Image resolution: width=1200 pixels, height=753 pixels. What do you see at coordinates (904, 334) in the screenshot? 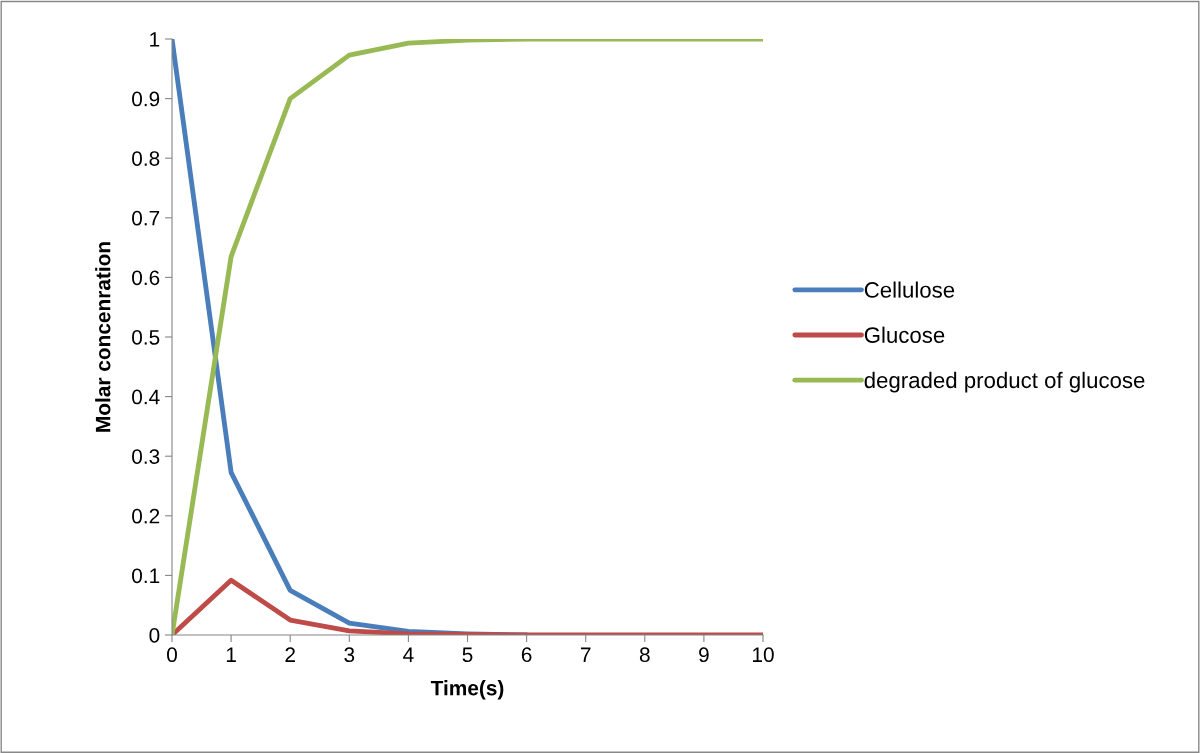
I see `legend-label: Glucose` at bounding box center [904, 334].